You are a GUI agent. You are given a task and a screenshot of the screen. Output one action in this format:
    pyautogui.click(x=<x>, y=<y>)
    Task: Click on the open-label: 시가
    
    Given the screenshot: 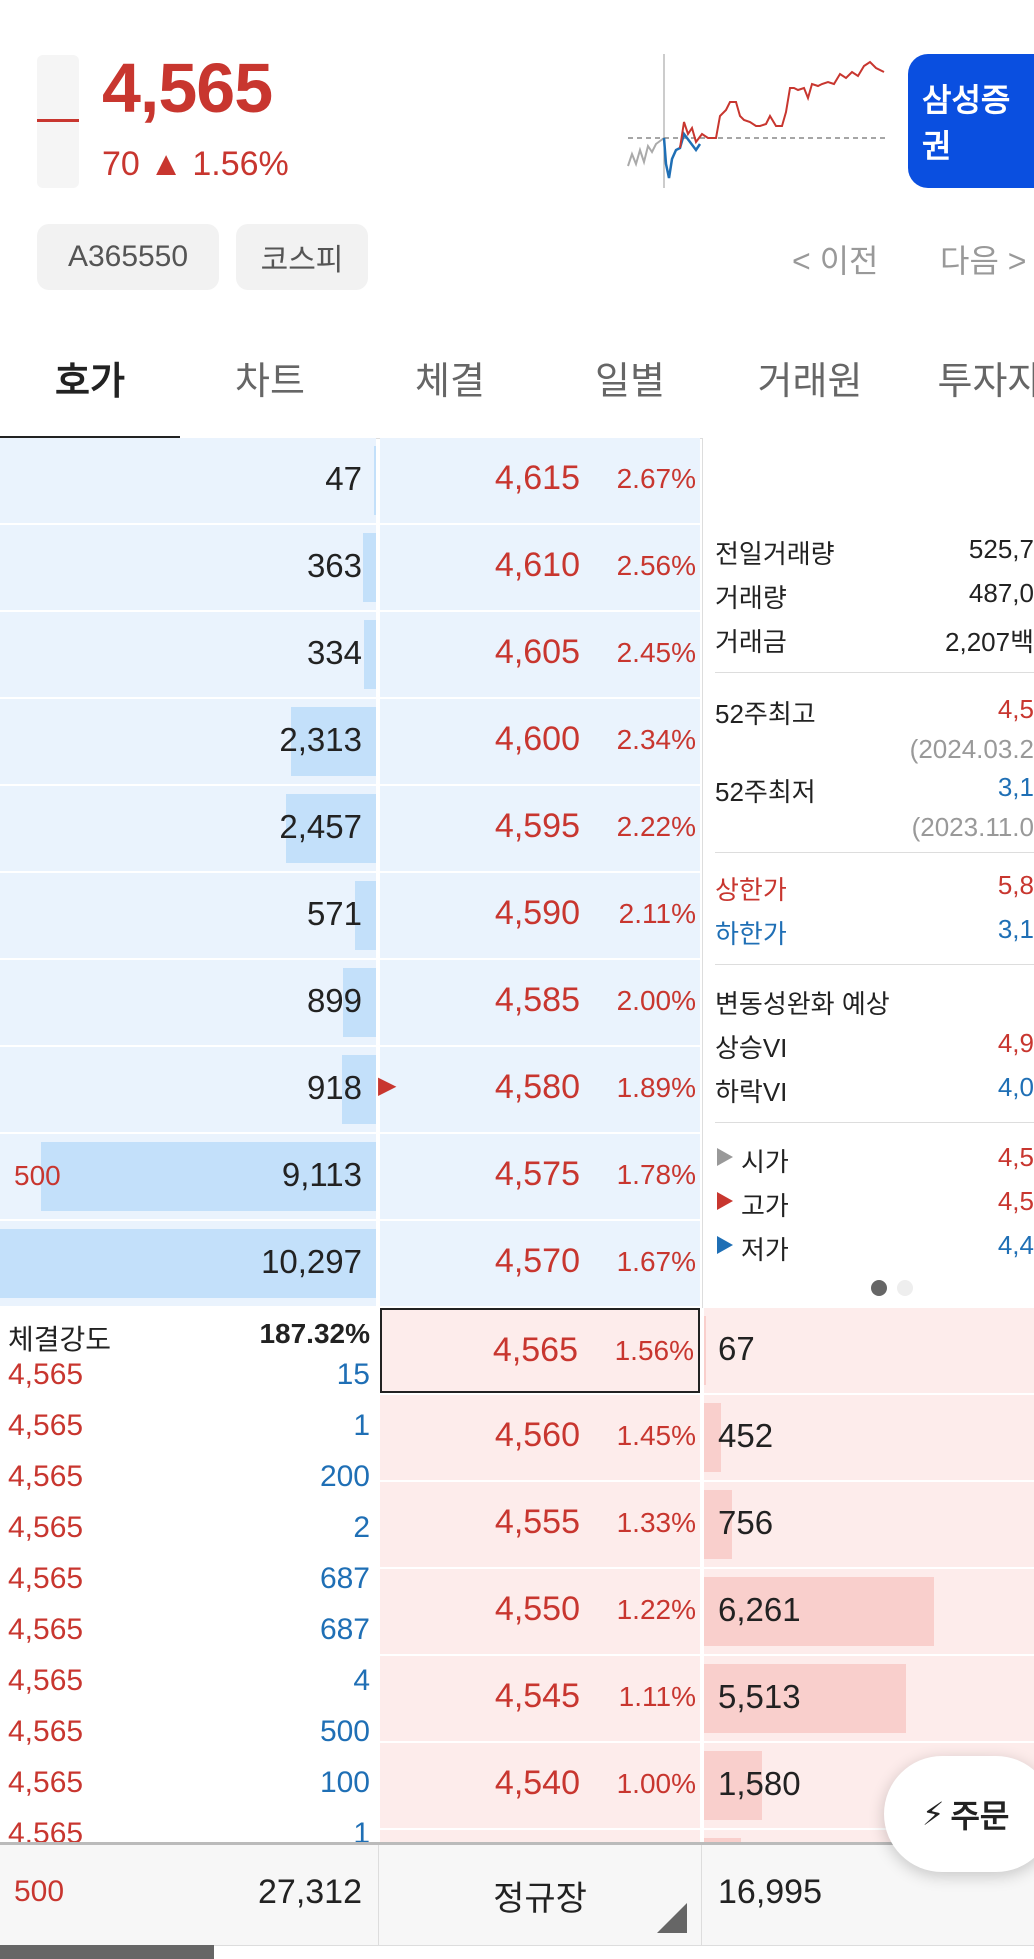 What is the action you would take?
    pyautogui.click(x=765, y=1162)
    